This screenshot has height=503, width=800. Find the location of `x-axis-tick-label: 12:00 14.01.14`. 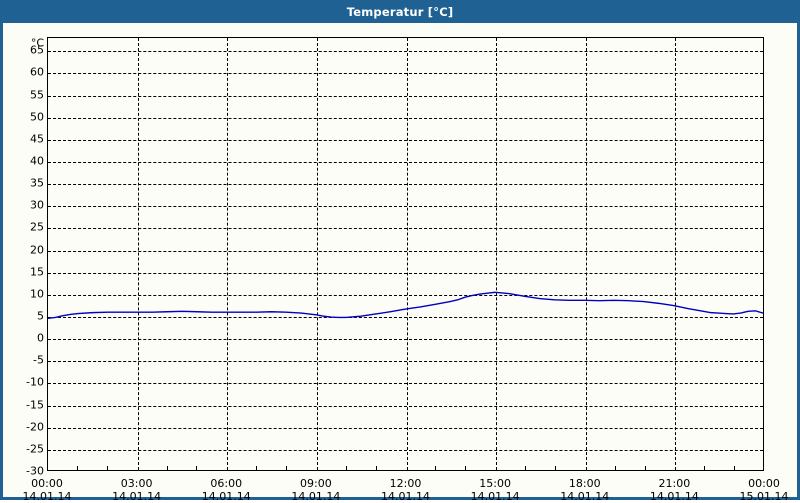

x-axis-tick-label: 12:00 14.01.14 is located at coordinates (405, 490).